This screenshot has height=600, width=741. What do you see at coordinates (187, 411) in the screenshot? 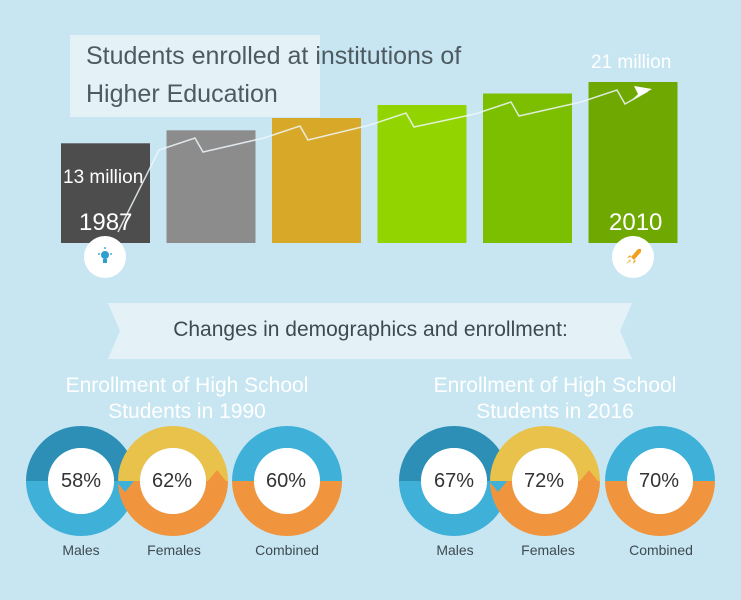
I see `section-title-1990-line-2: Students in 1990` at bounding box center [187, 411].